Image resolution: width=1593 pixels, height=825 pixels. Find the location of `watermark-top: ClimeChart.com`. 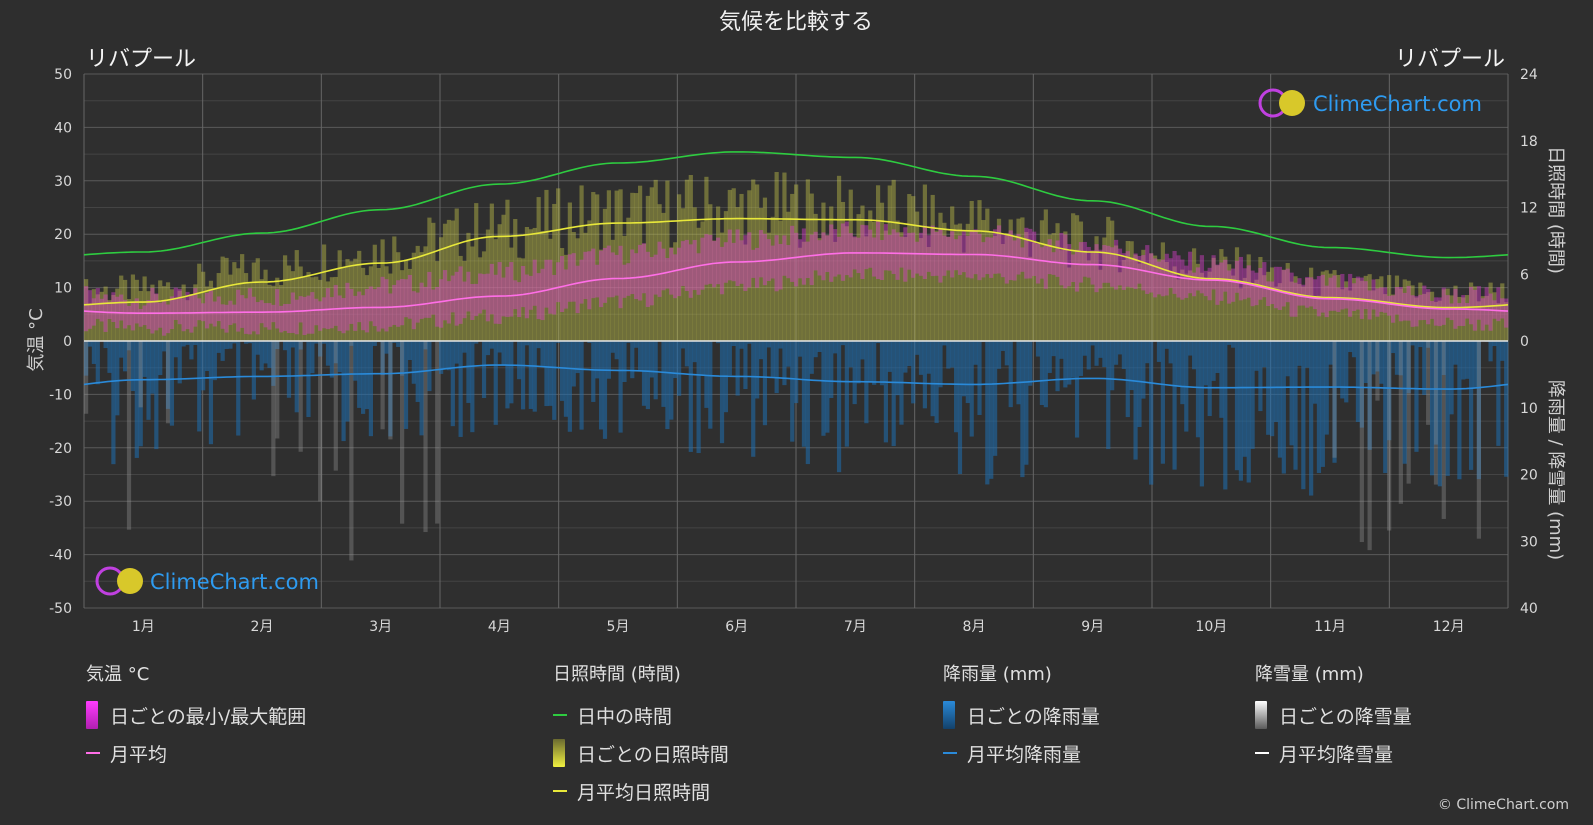

watermark-top: ClimeChart.com is located at coordinates (1370, 103).